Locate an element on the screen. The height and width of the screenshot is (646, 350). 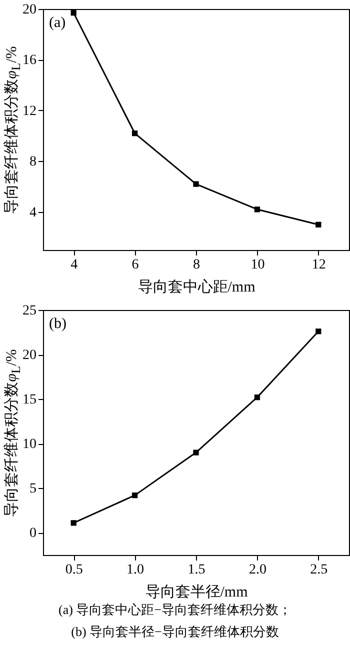
chart-title: (a) is located at coordinates (57, 23).